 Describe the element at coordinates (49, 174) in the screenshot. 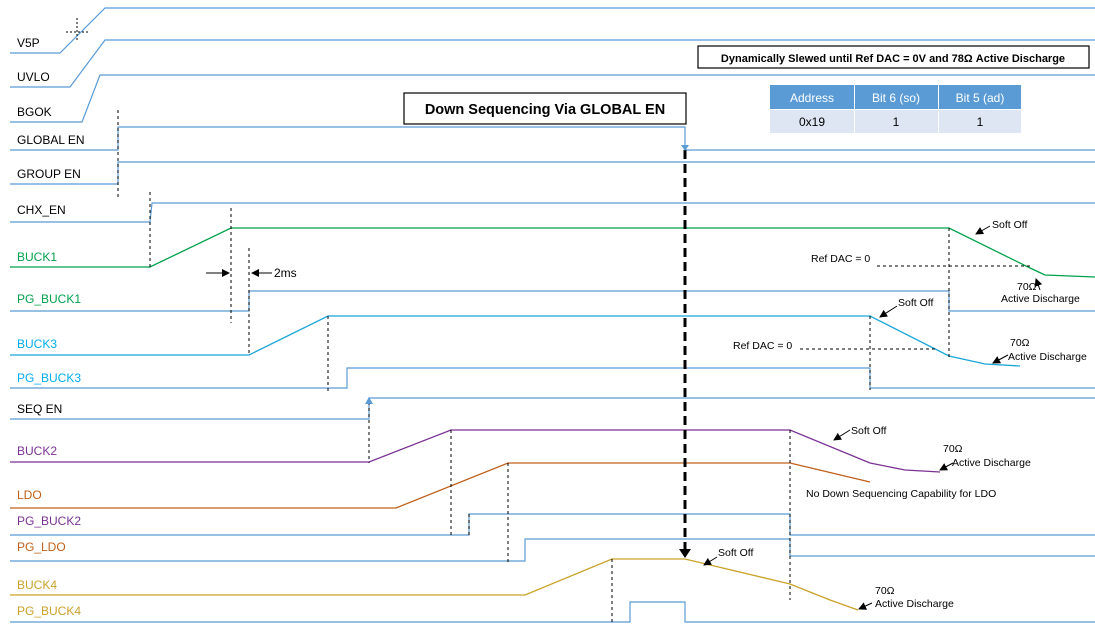

I see `label-group-en: GROUP EN` at that location.